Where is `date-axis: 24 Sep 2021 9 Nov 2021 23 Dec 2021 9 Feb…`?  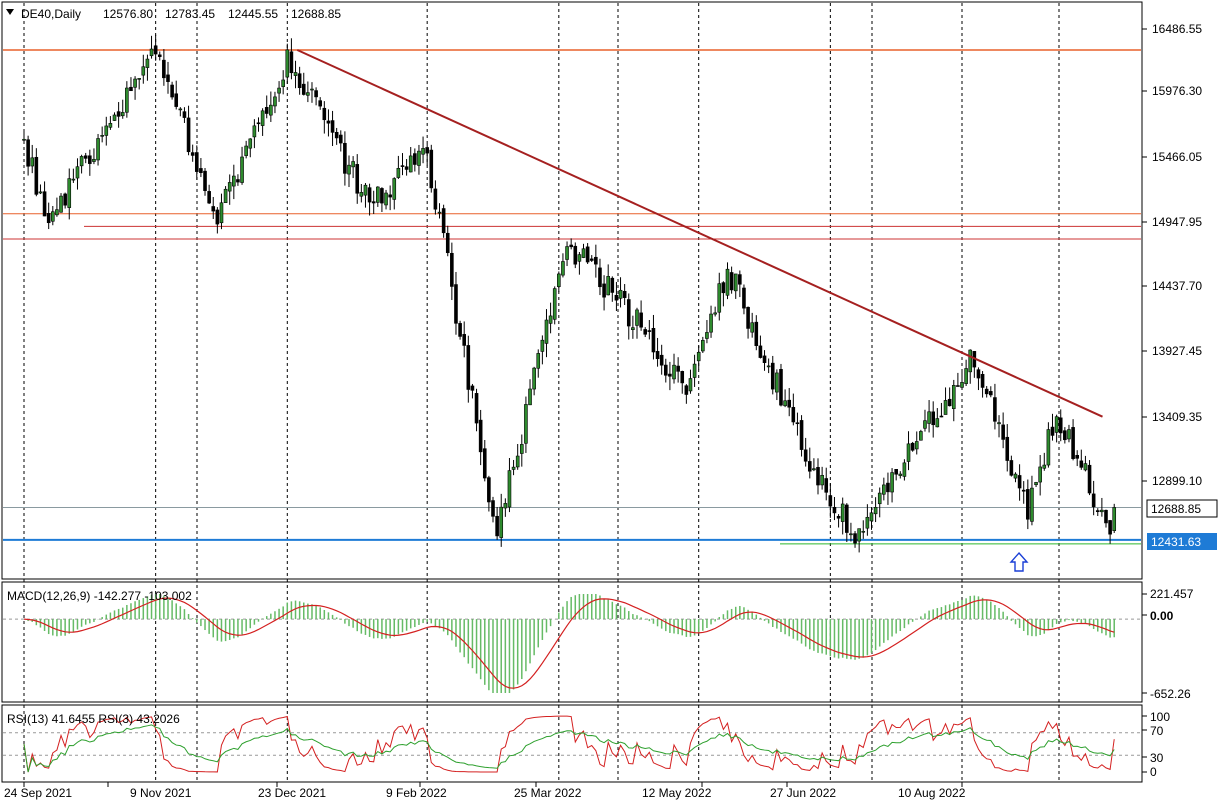 date-axis: 24 Sep 2021 9 Nov 2021 23 Dec 2021 9 Feb… is located at coordinates (485, 791).